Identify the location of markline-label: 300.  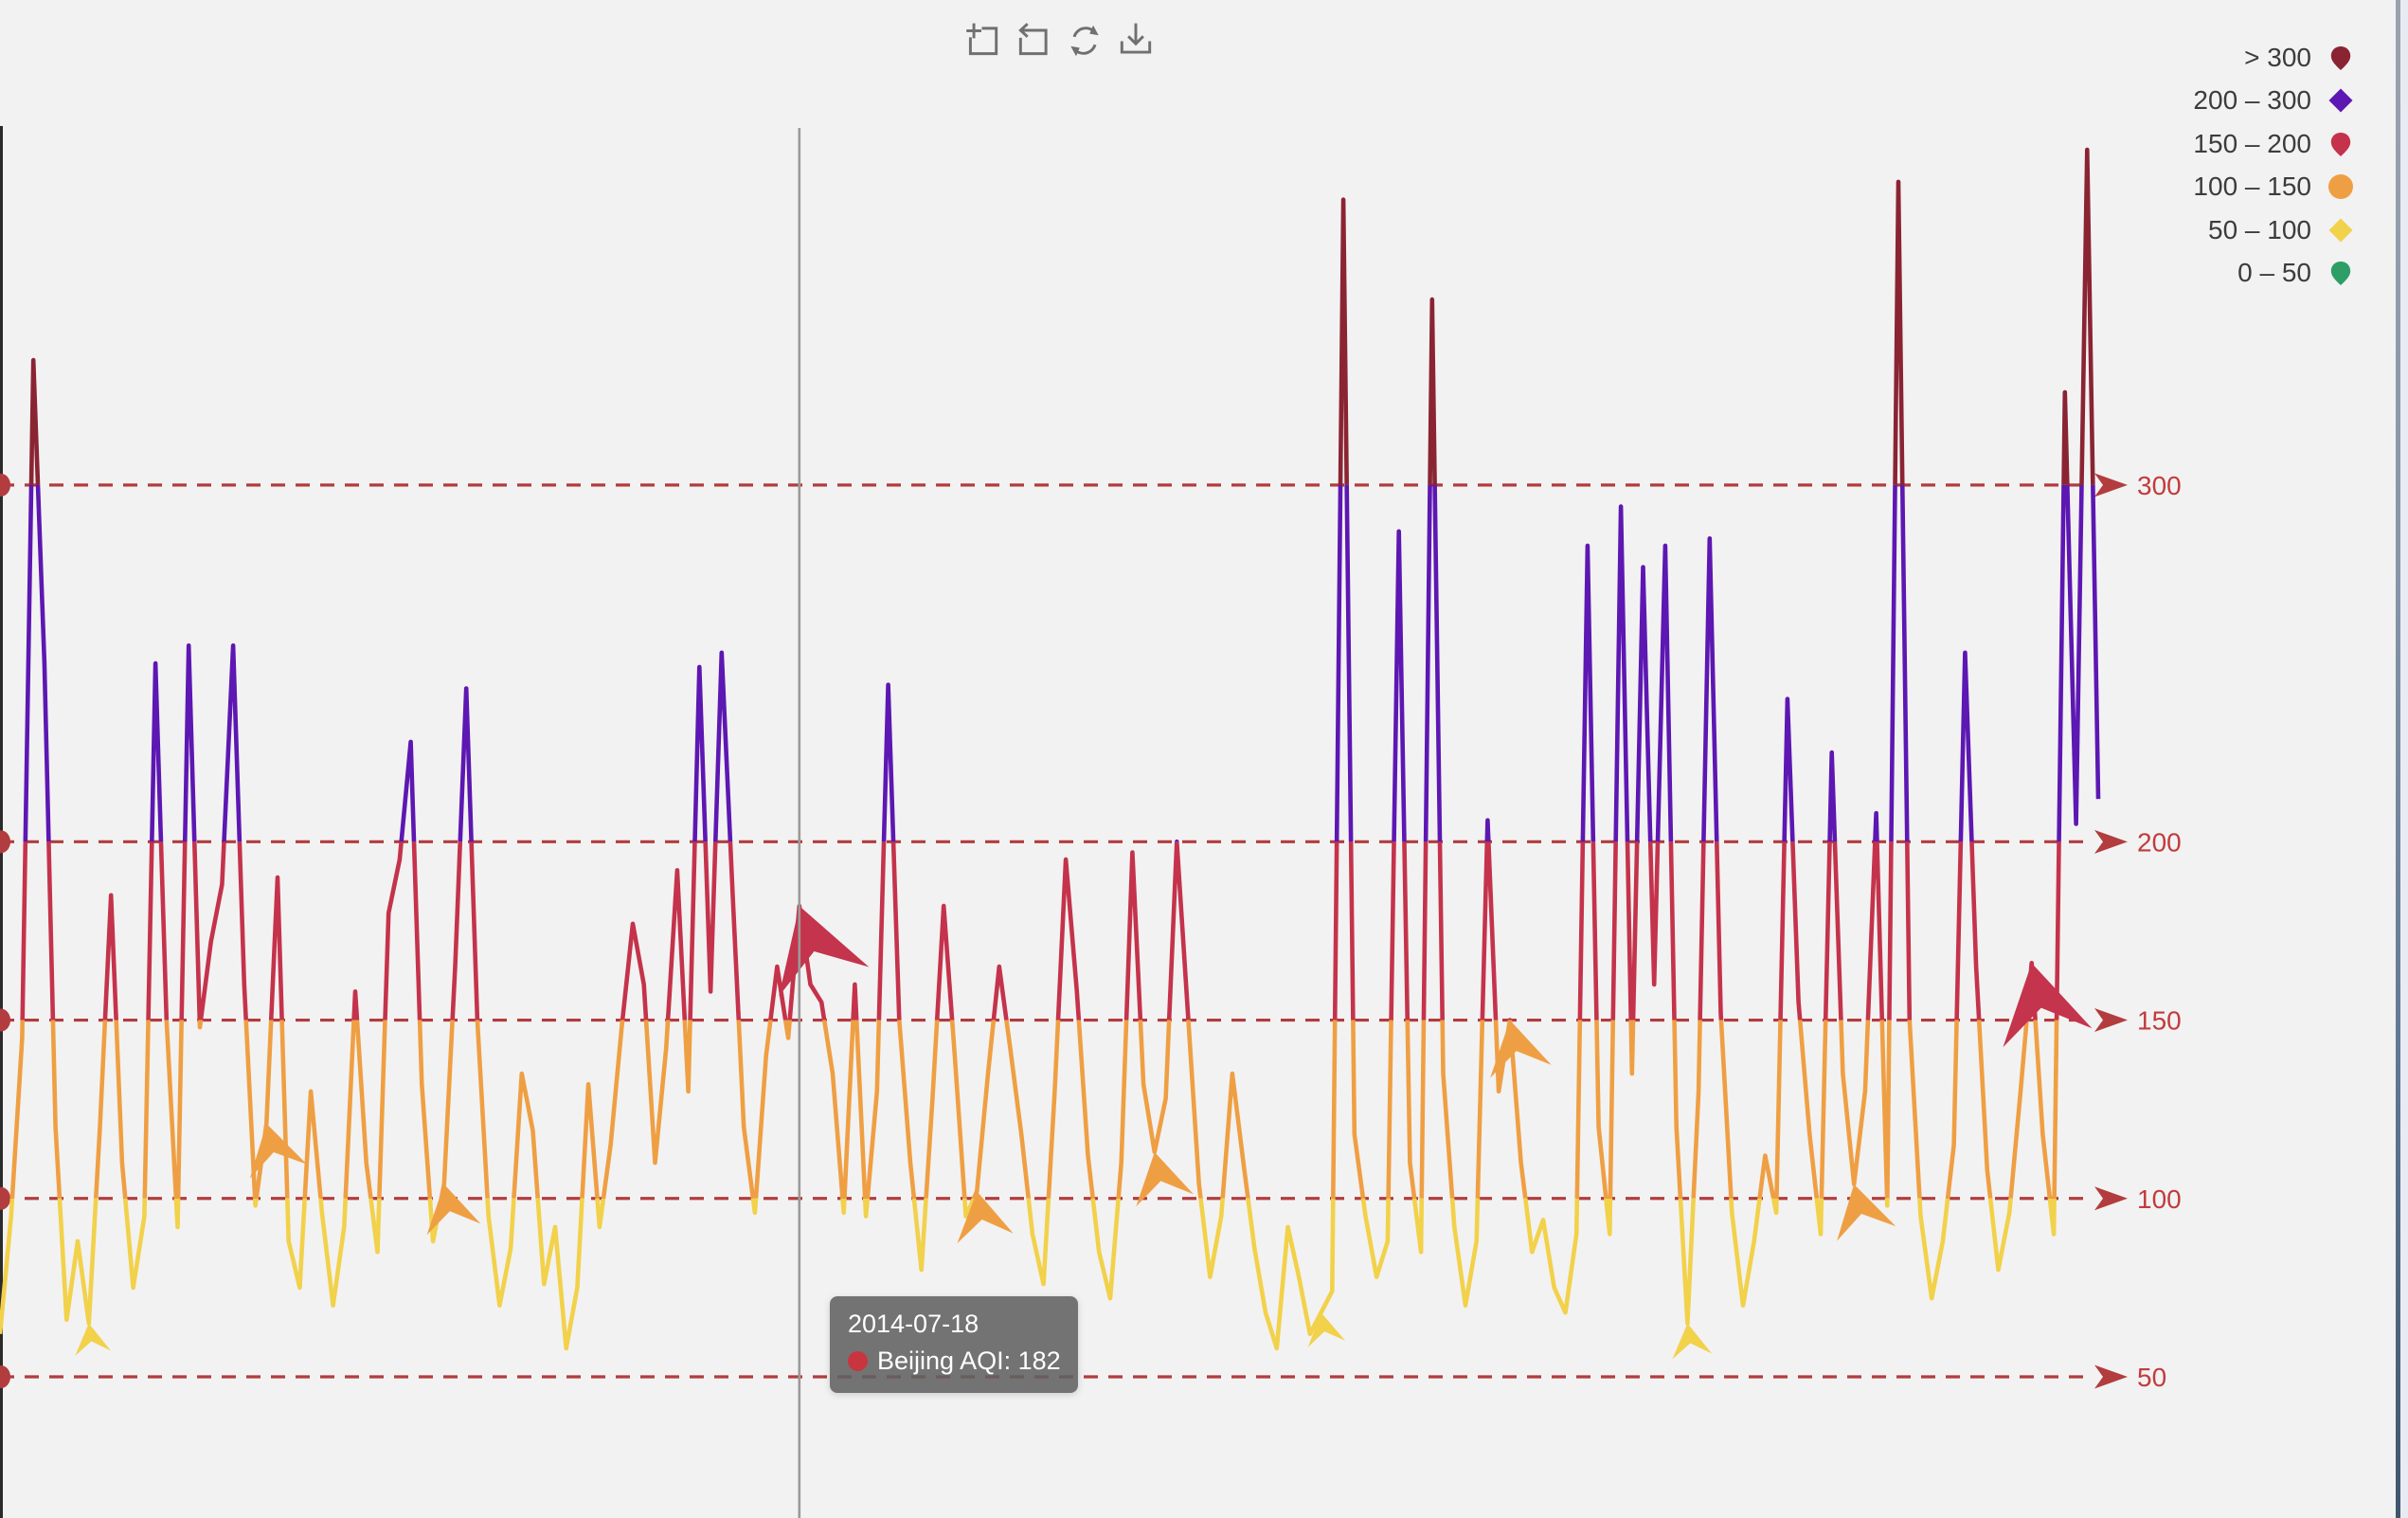
(2159, 485).